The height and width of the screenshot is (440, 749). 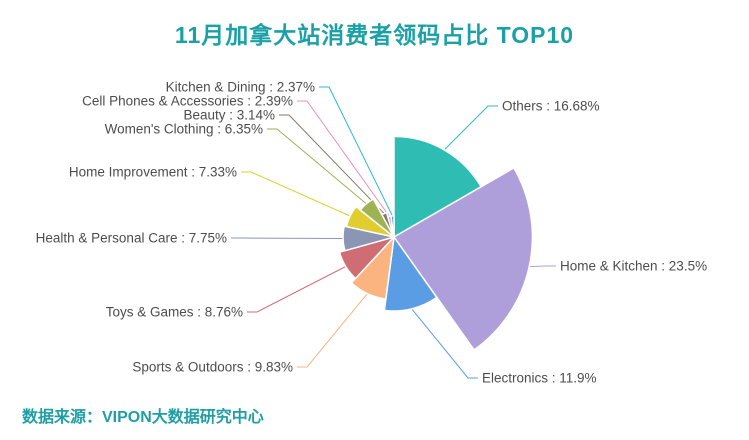 I want to click on slice-label-beauty: Beauty : 3.14%, so click(x=229, y=115).